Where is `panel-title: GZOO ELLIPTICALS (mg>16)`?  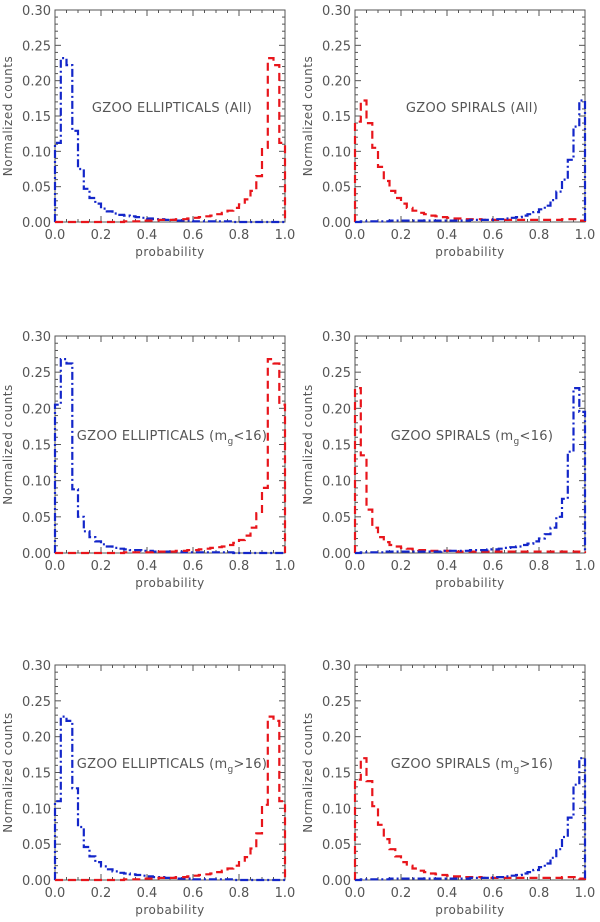 panel-title: GZOO ELLIPTICALS (mg>16) is located at coordinates (172, 766).